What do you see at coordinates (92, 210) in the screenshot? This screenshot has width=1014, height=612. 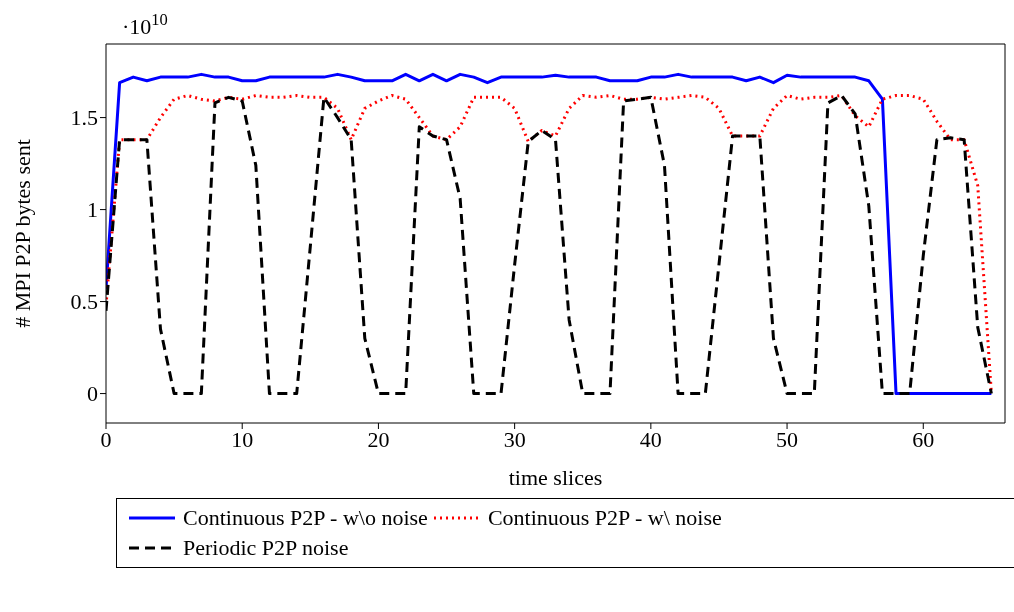 I see `y-tick-label: 1` at bounding box center [92, 210].